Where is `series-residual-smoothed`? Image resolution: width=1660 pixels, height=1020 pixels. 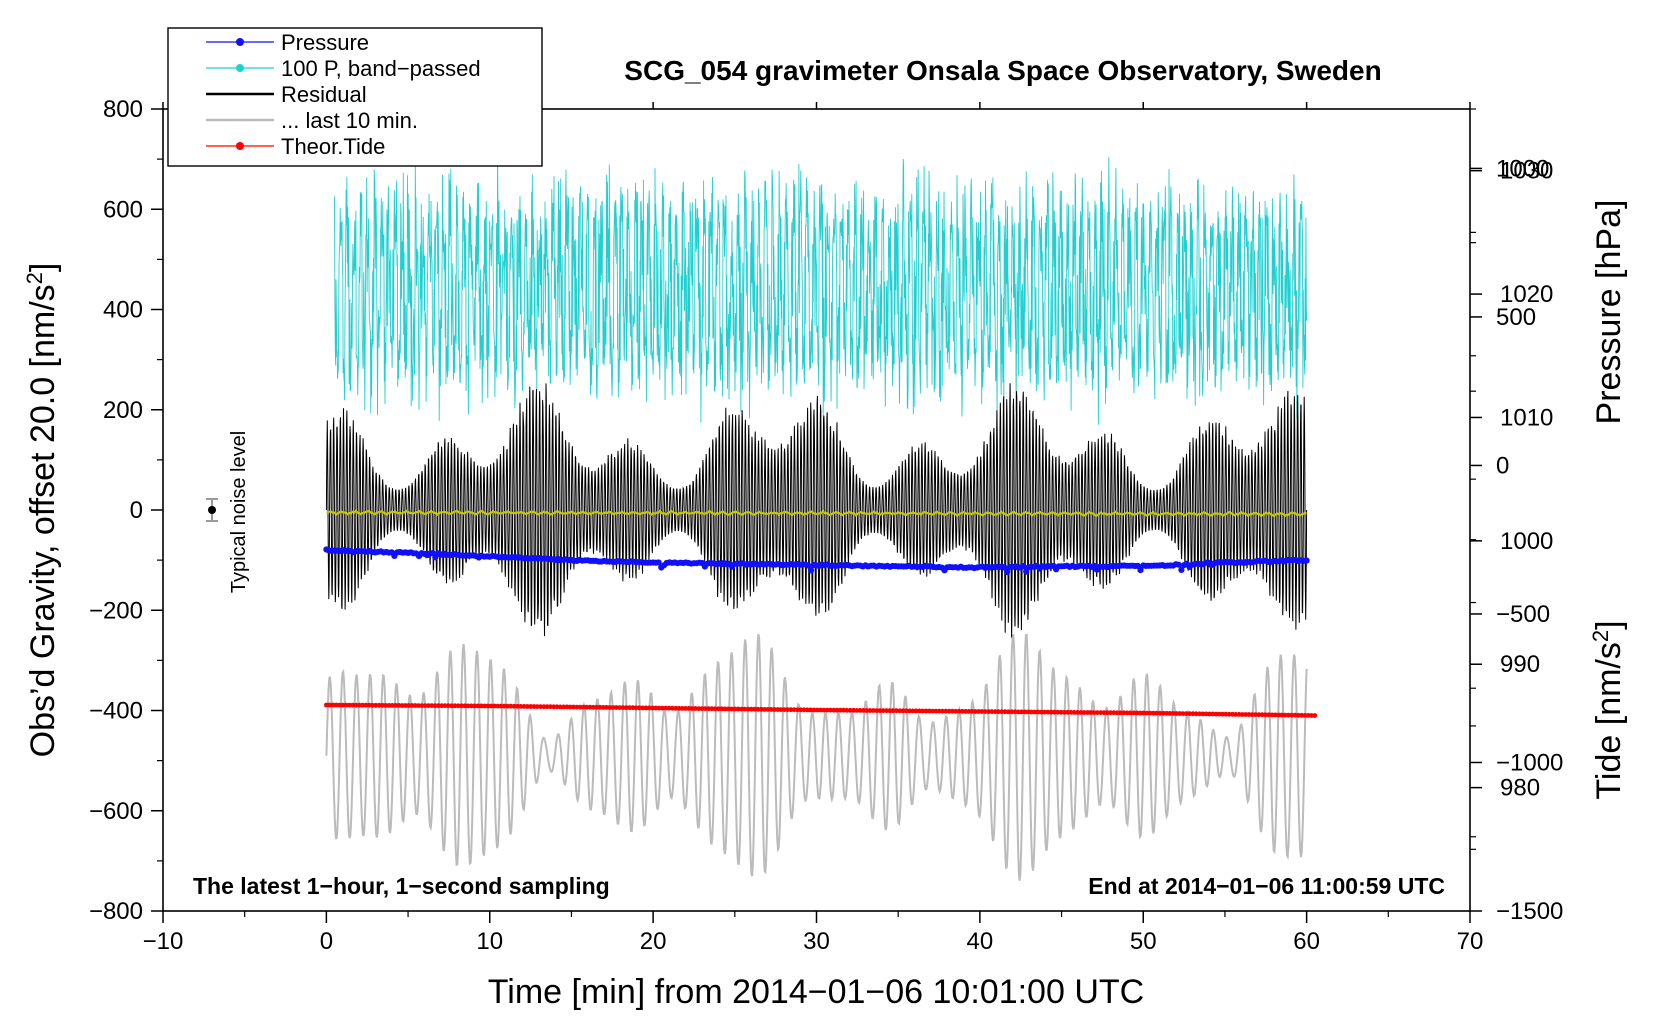
series-residual-smoothed is located at coordinates (816, 513).